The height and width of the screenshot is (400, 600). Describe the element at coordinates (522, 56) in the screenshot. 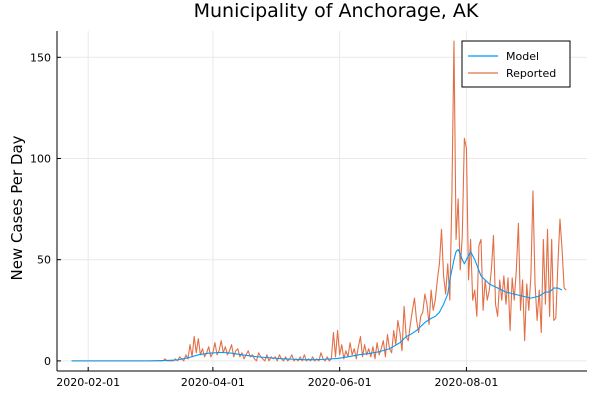

I see `legend-label-model: Model` at that location.